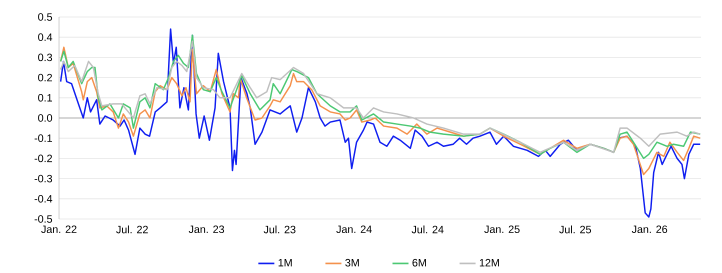 Image resolution: width=722 pixels, height=273 pixels. I want to click on x-tick-label: Jul. 23, so click(280, 229).